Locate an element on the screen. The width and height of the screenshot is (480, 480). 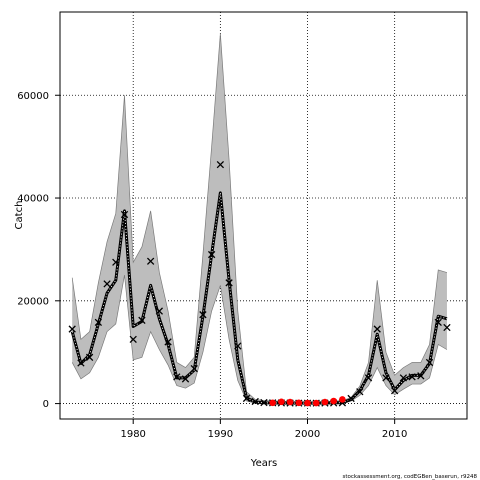
x-tick-label: 2000 is located at coordinates (307, 434).